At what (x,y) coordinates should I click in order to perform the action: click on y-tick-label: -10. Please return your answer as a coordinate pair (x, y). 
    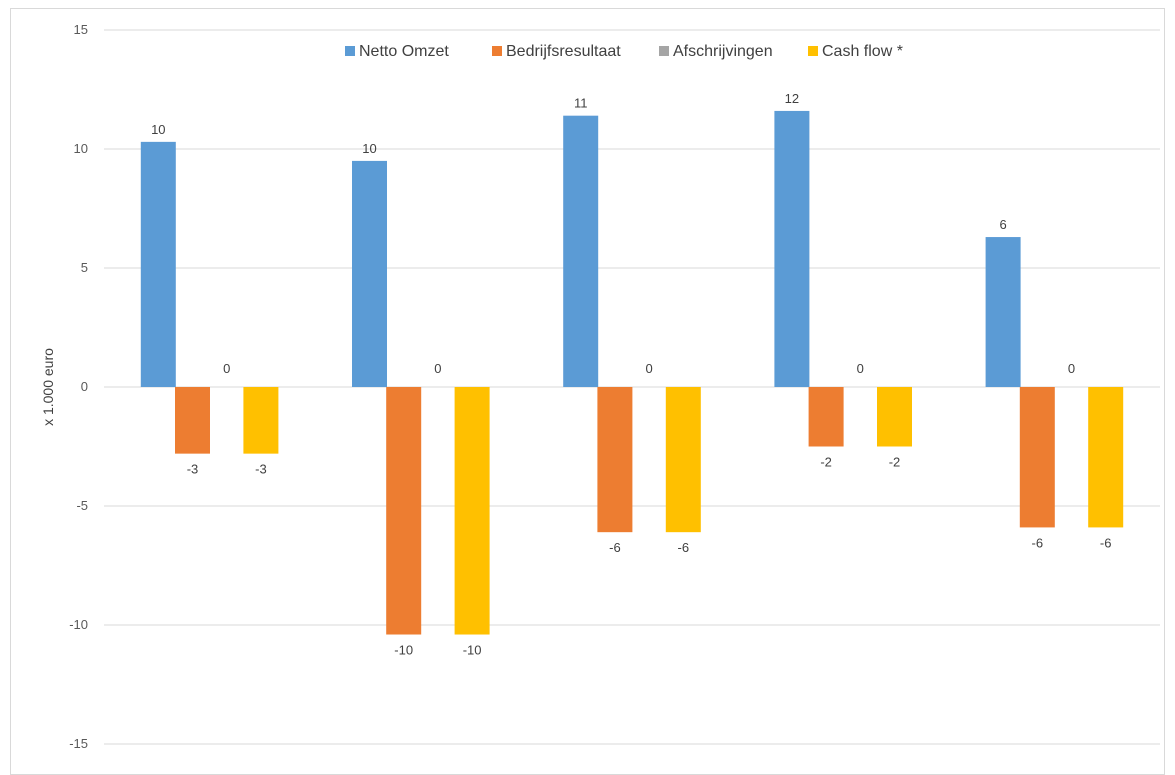
    Looking at the image, I should click on (78, 624).